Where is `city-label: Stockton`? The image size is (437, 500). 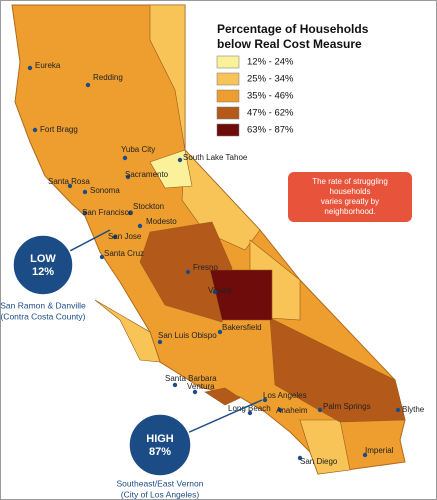 city-label: Stockton is located at coordinates (148, 206).